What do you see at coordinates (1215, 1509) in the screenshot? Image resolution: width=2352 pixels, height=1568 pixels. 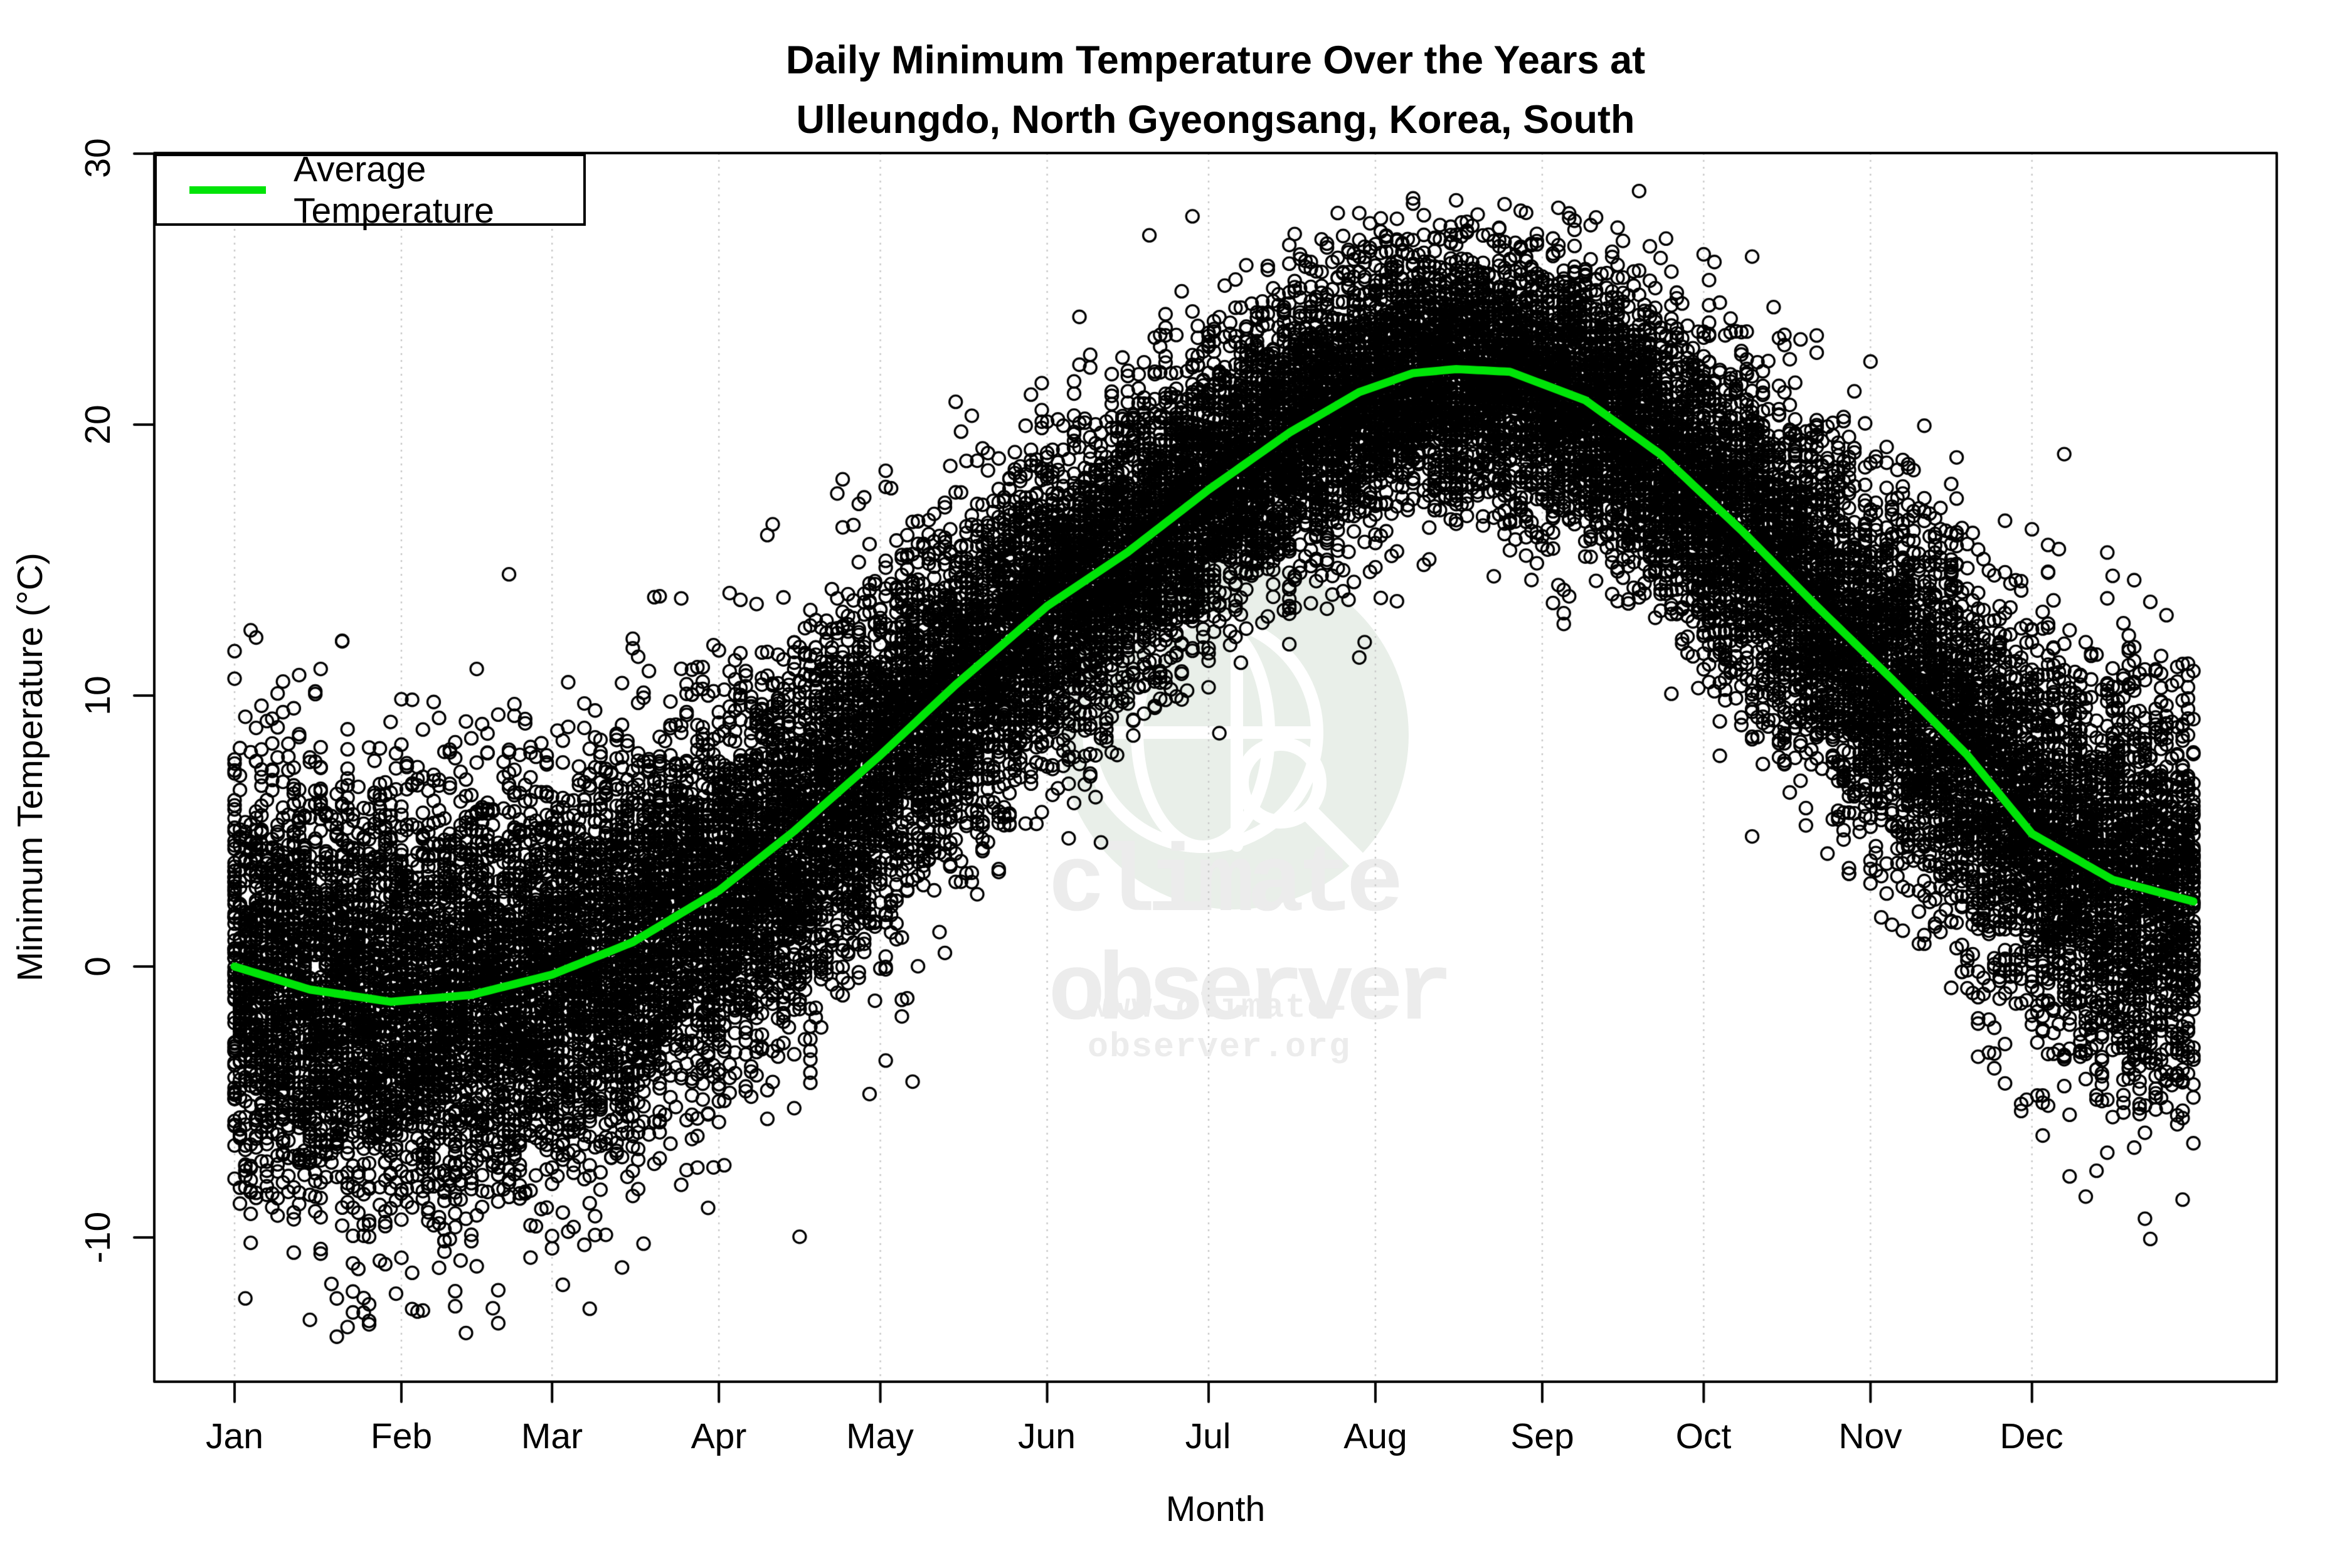 I see `x-axis-title: Month` at bounding box center [1215, 1509].